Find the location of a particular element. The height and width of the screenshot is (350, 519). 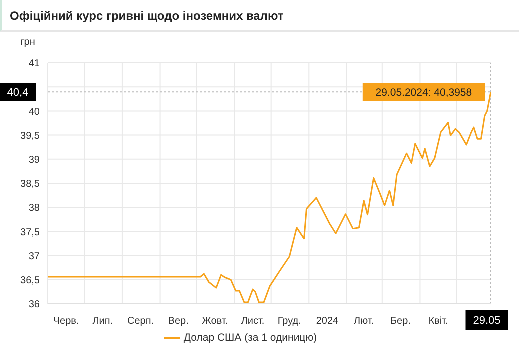

y-tick-label: 38 is located at coordinates (34, 208).